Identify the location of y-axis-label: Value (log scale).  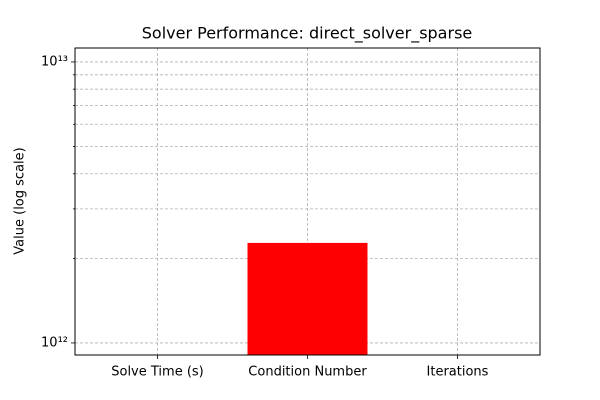
(20, 200).